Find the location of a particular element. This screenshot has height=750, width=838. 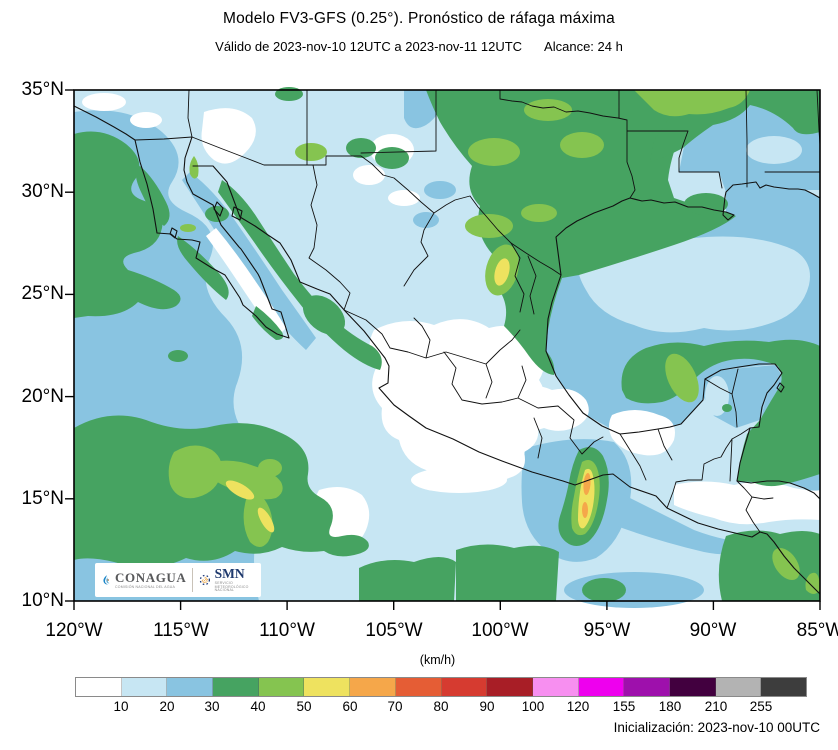

lon-label: 95°W is located at coordinates (607, 630).